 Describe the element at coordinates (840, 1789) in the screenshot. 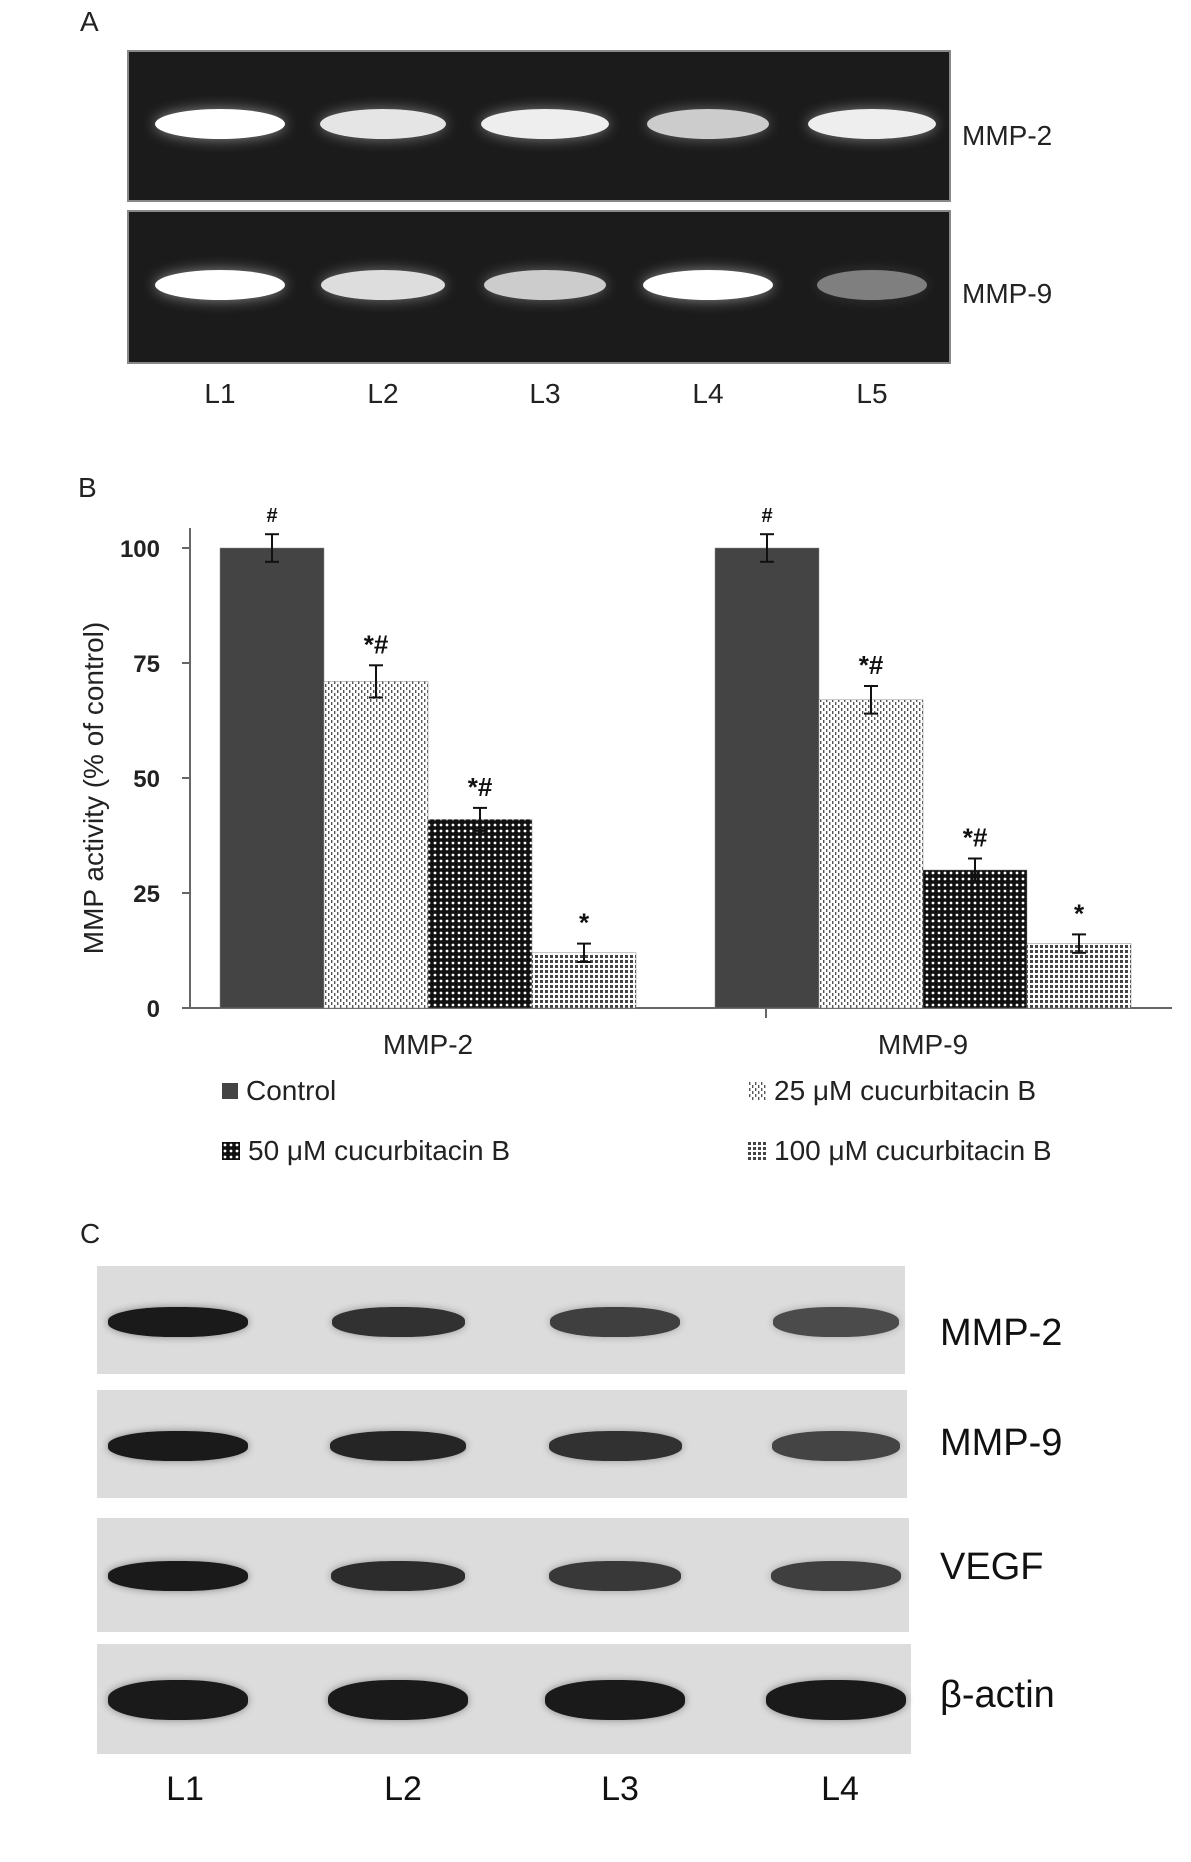

I see `blot-c-lane-4: L4` at that location.